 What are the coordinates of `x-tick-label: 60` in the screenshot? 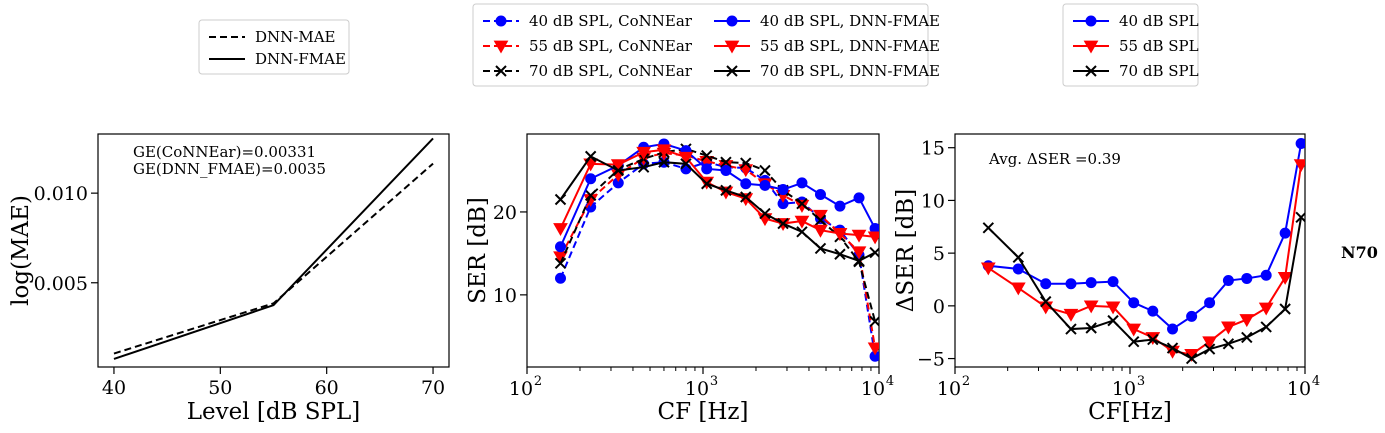 It's located at (327, 388).